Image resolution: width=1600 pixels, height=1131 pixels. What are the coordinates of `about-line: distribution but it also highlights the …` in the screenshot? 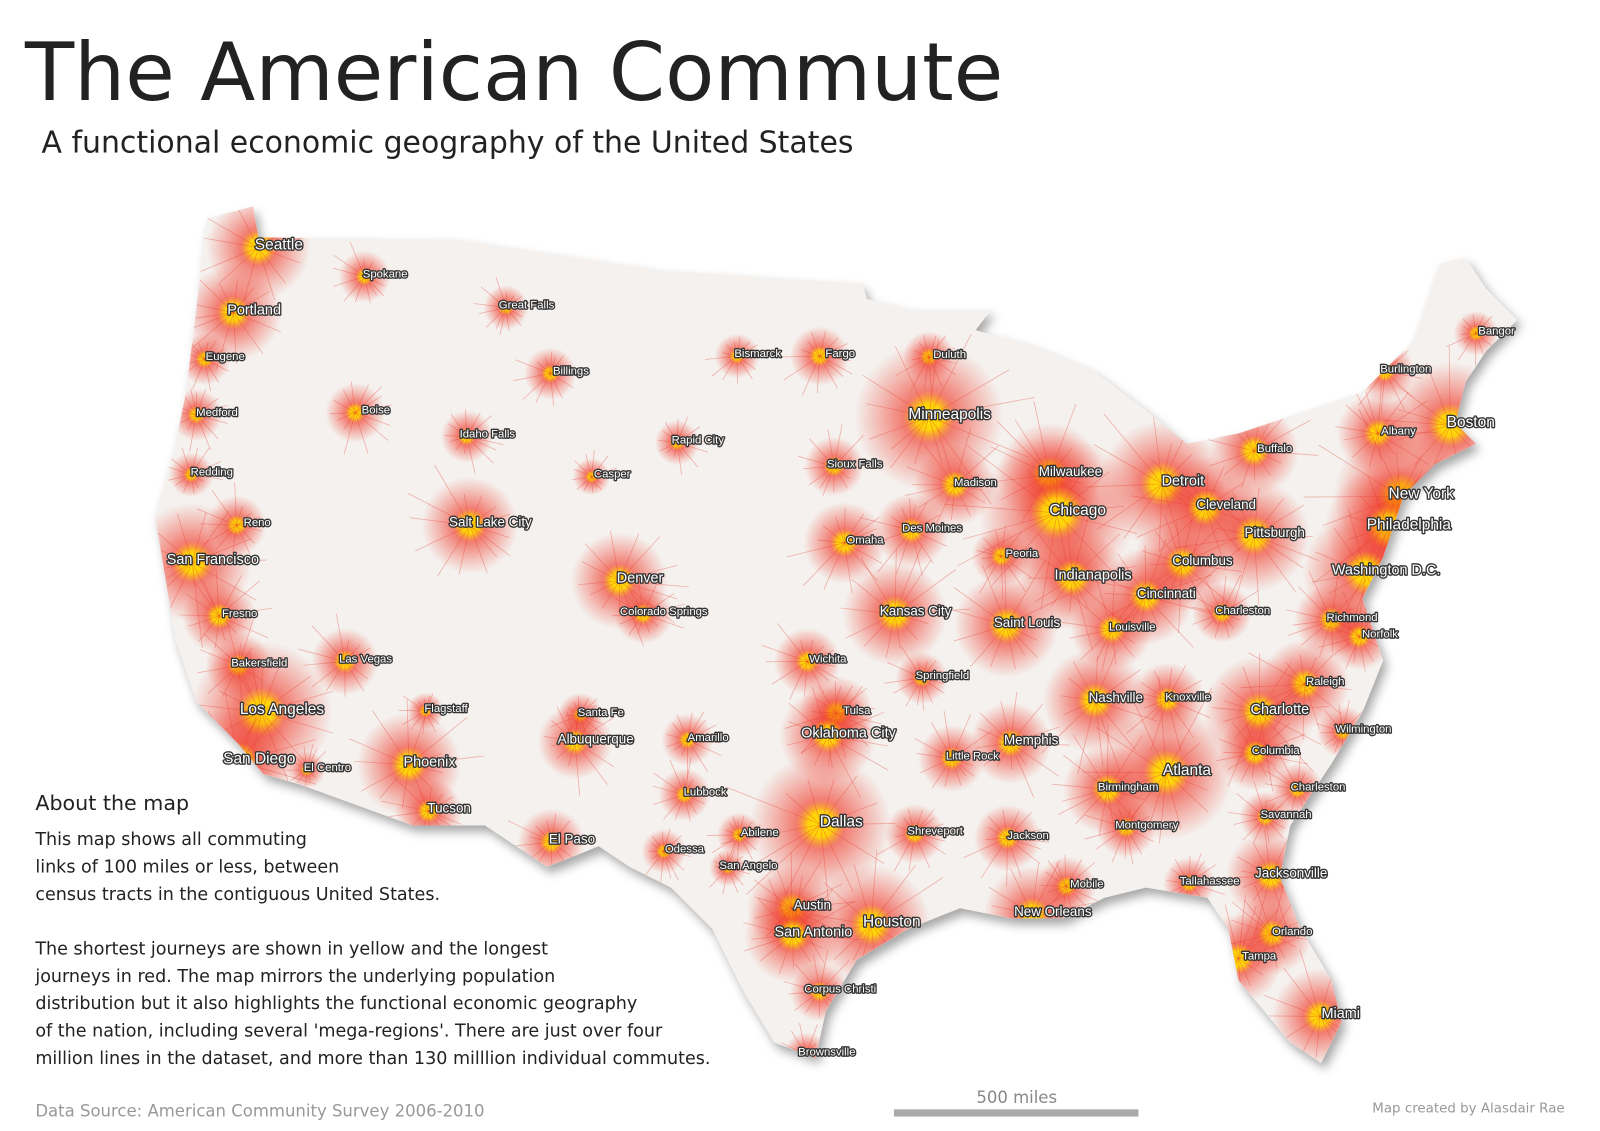 It's located at (336, 1004).